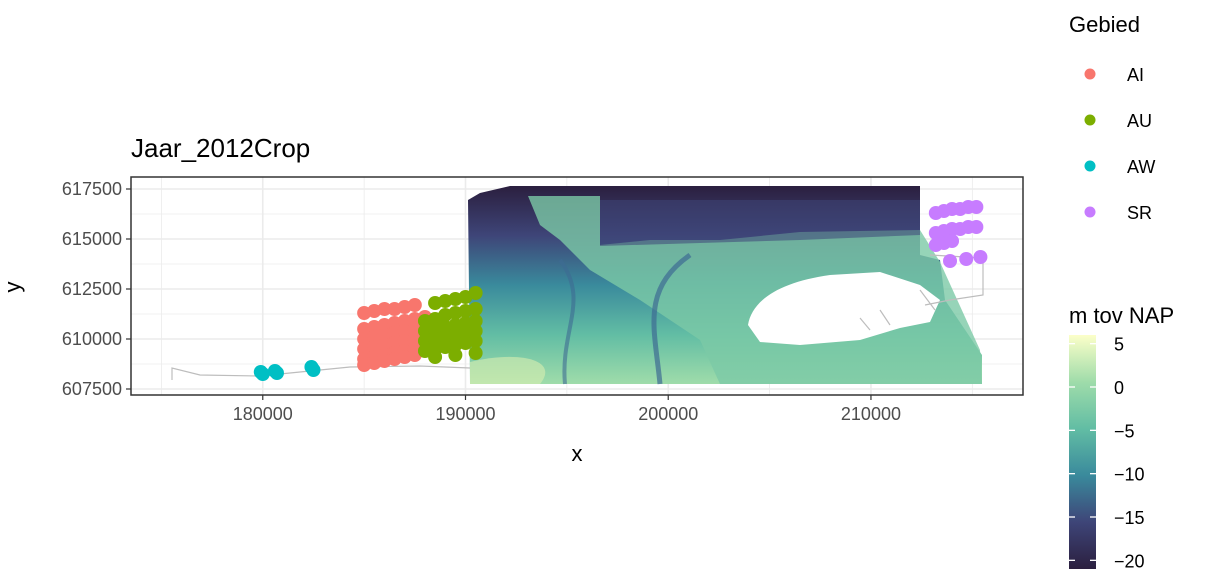  I want to click on legend-label-au: AU, so click(1139, 121).